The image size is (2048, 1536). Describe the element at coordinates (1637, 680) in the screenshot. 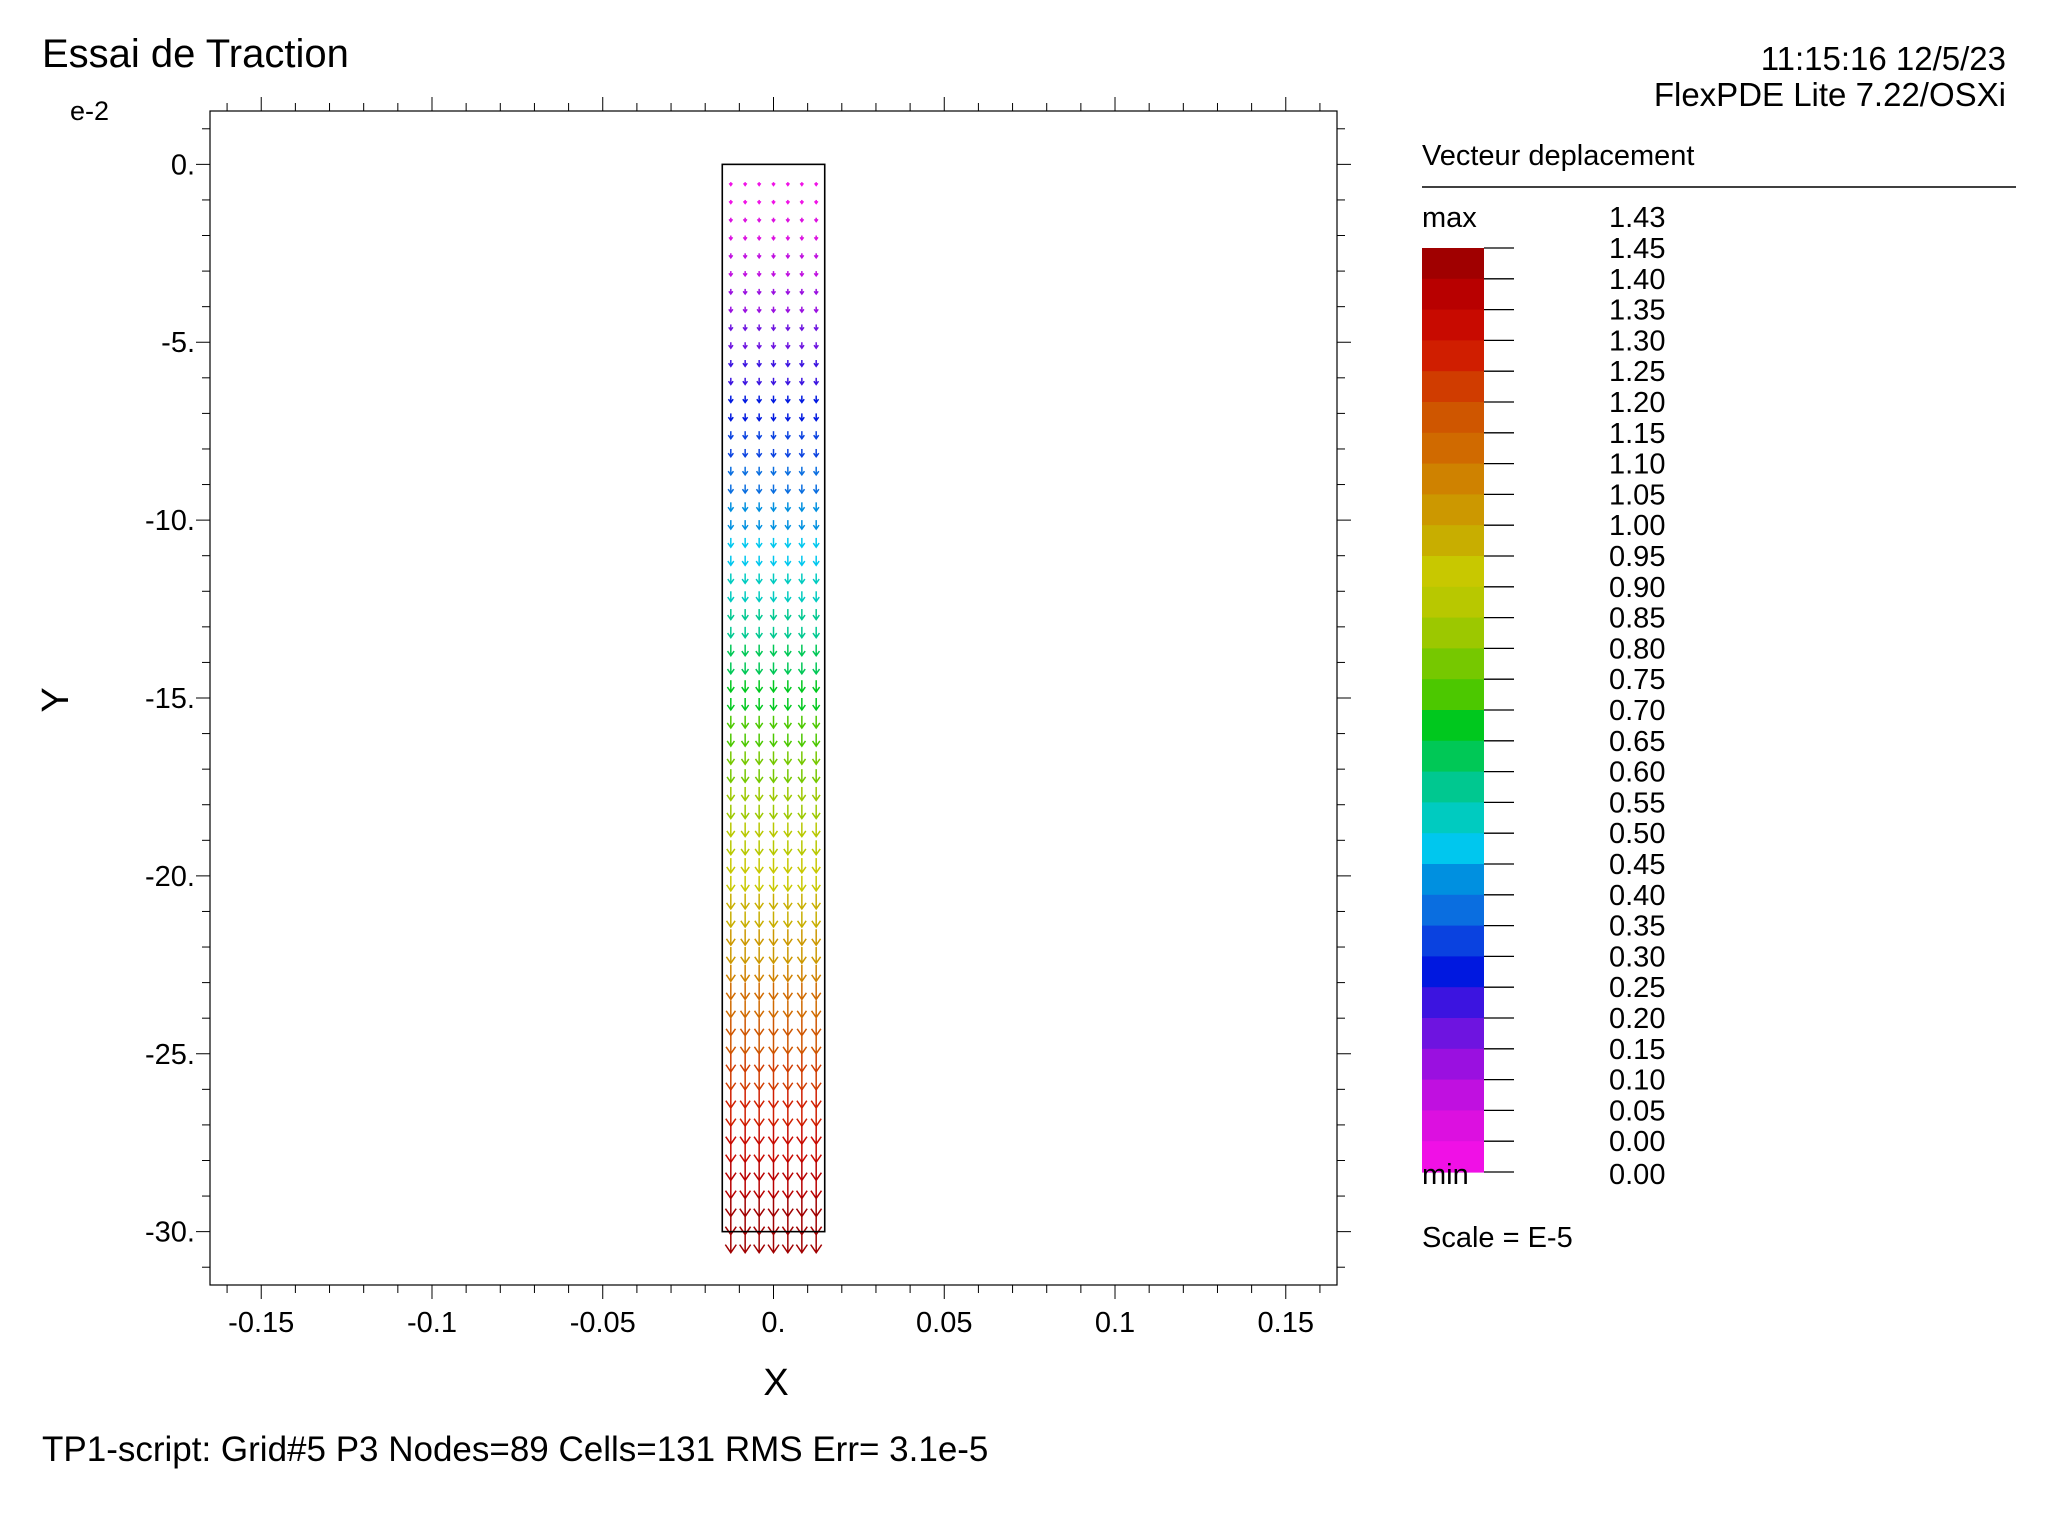

I see `legend-level-label: 0.75` at that location.